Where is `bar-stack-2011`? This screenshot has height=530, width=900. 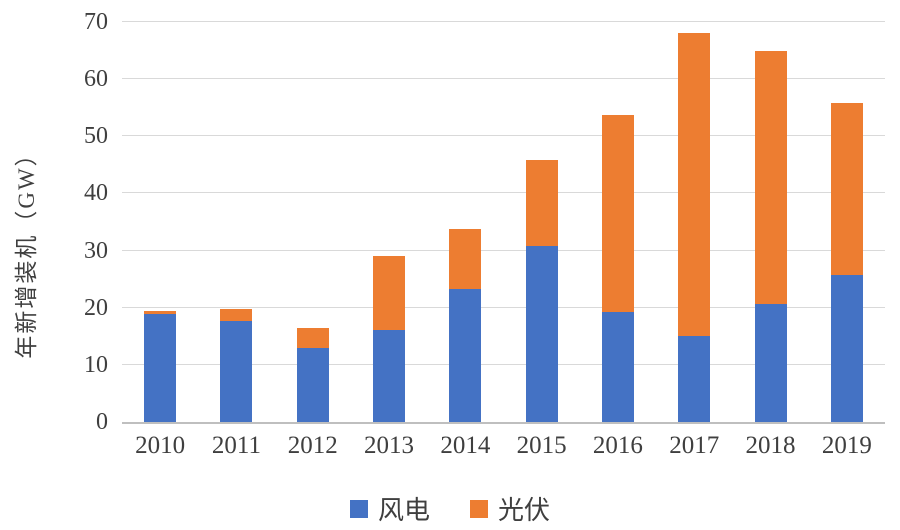 bar-stack-2011 is located at coordinates (236, 222).